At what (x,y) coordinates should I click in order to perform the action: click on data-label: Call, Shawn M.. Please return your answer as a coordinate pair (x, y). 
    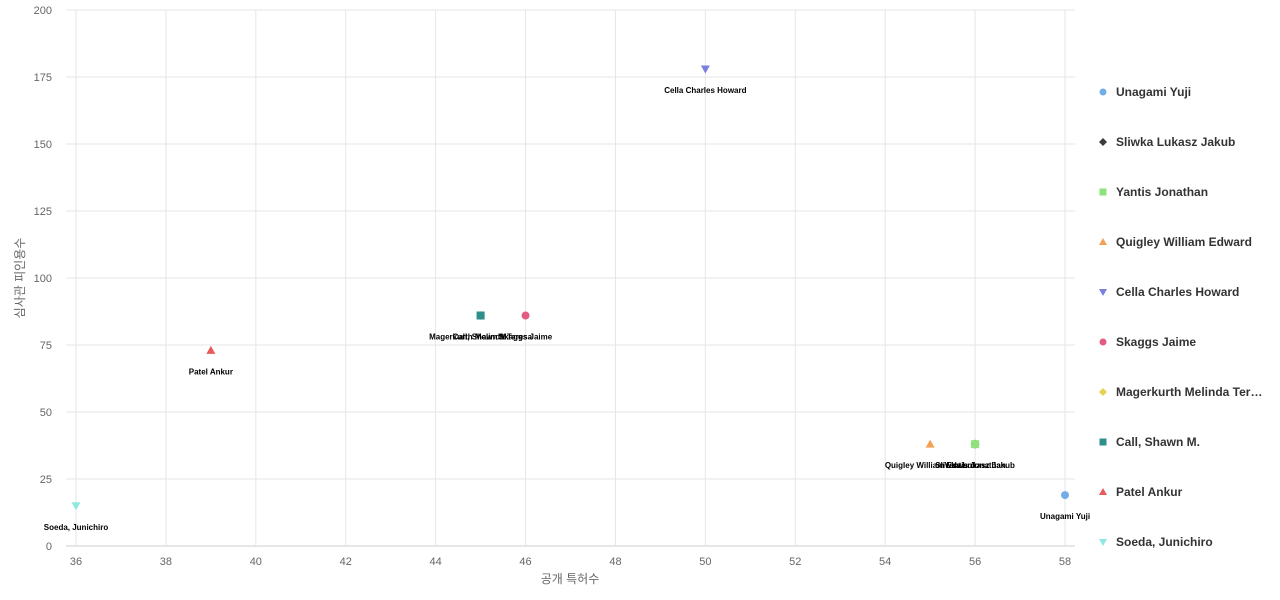
    Looking at the image, I should click on (481, 337).